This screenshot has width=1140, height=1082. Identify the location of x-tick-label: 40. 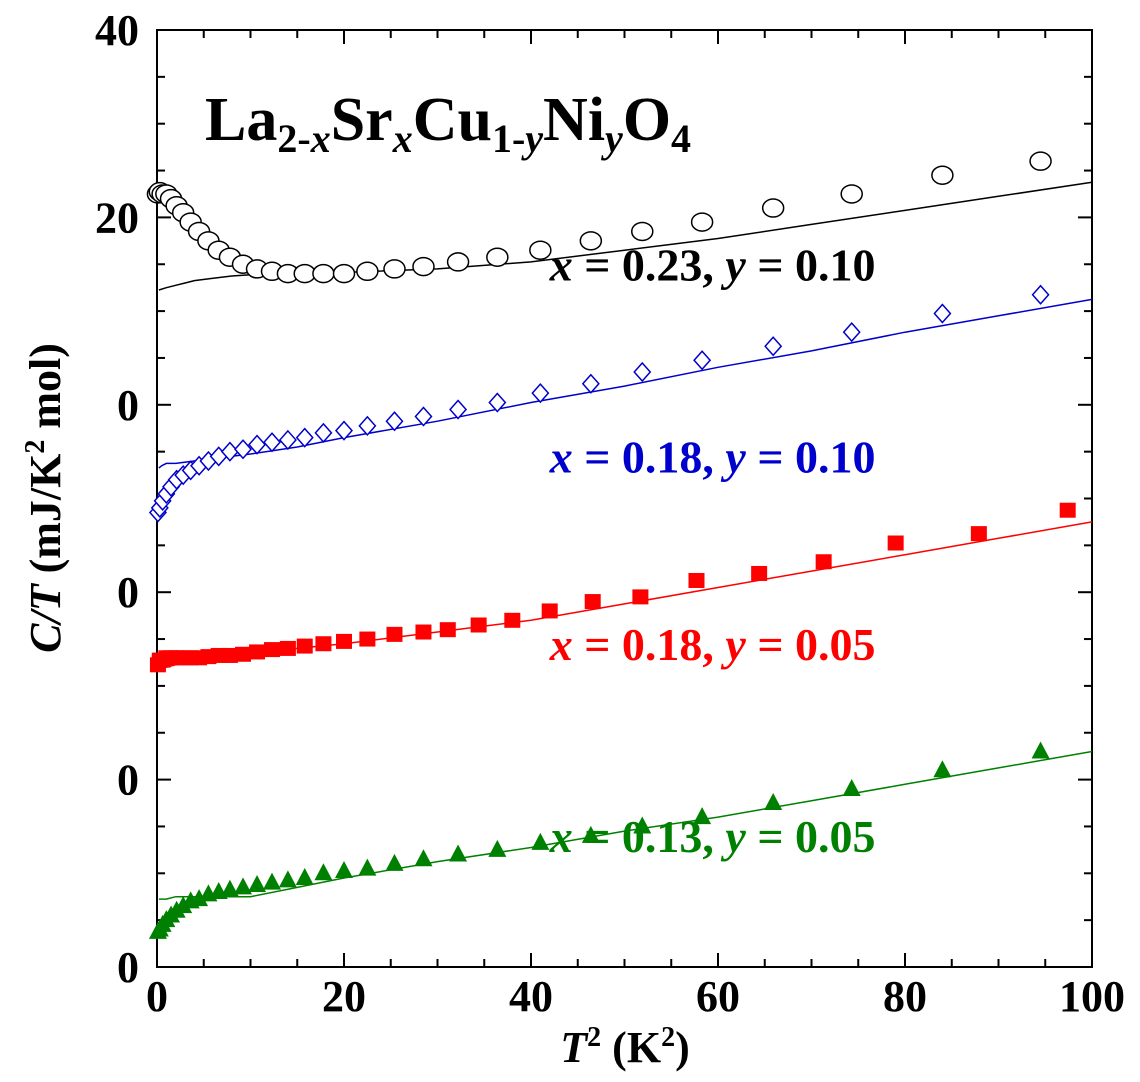
(531, 996).